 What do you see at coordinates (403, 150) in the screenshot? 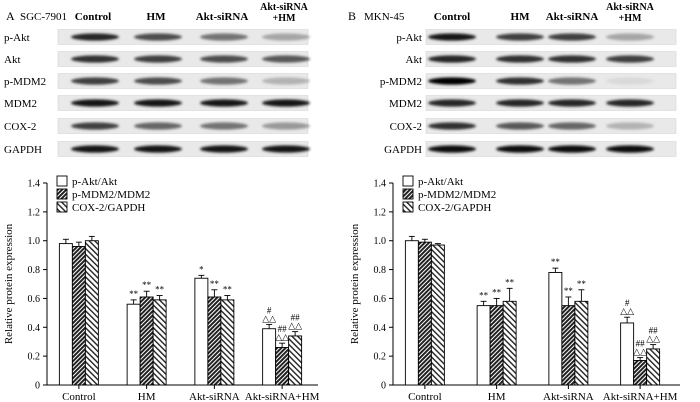
I see `blot-row-label: GAPDH` at bounding box center [403, 150].